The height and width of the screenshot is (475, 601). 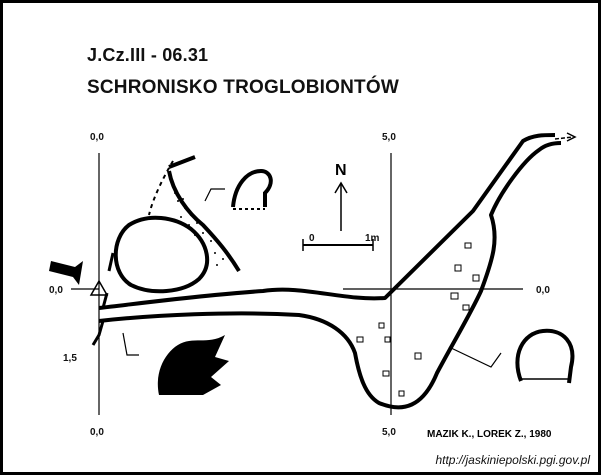 What do you see at coordinates (148, 55) in the screenshot?
I see `cave-code: J.Cz.III - 06.31` at bounding box center [148, 55].